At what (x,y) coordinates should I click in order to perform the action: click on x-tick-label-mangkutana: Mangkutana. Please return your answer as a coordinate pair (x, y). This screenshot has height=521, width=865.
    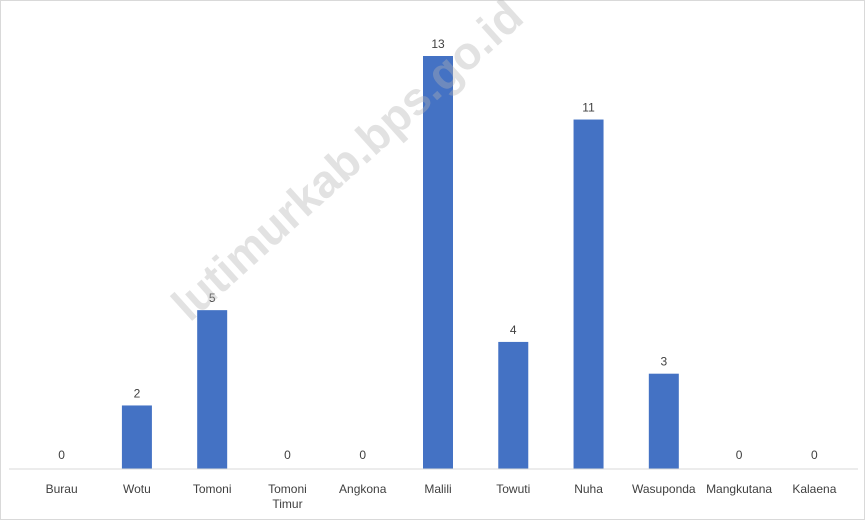
    Looking at the image, I should click on (739, 489).